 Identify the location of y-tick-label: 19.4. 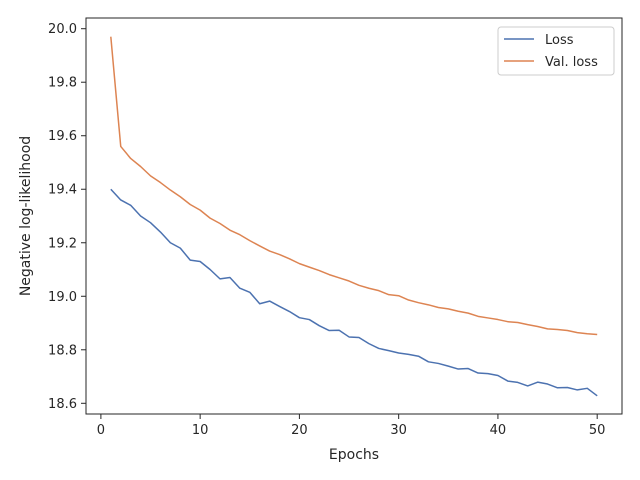
(62, 190).